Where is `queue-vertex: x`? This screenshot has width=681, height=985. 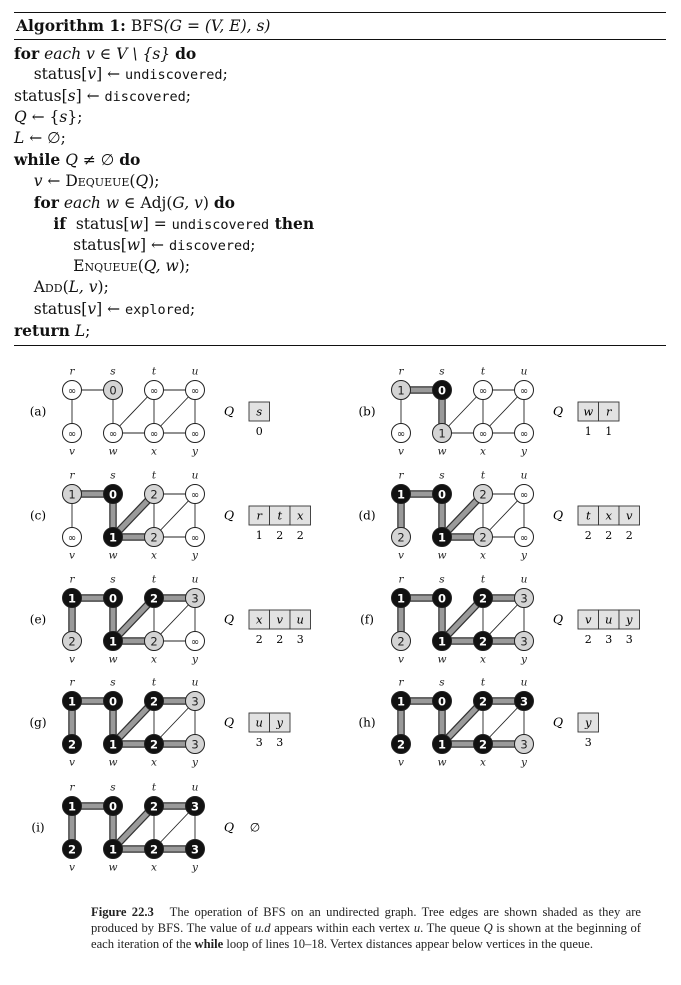
queue-vertex: x is located at coordinates (300, 516).